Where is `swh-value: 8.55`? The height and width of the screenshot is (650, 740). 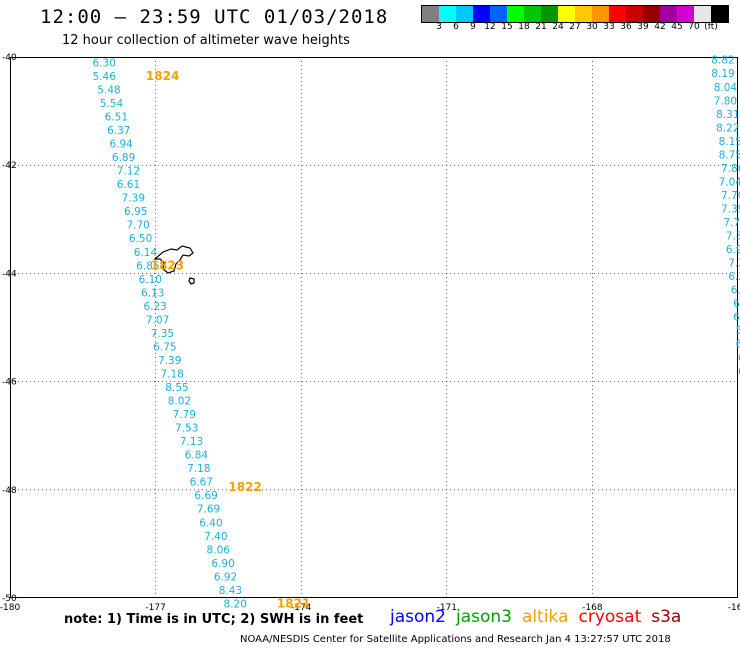 swh-value: 8.55 is located at coordinates (176, 388).